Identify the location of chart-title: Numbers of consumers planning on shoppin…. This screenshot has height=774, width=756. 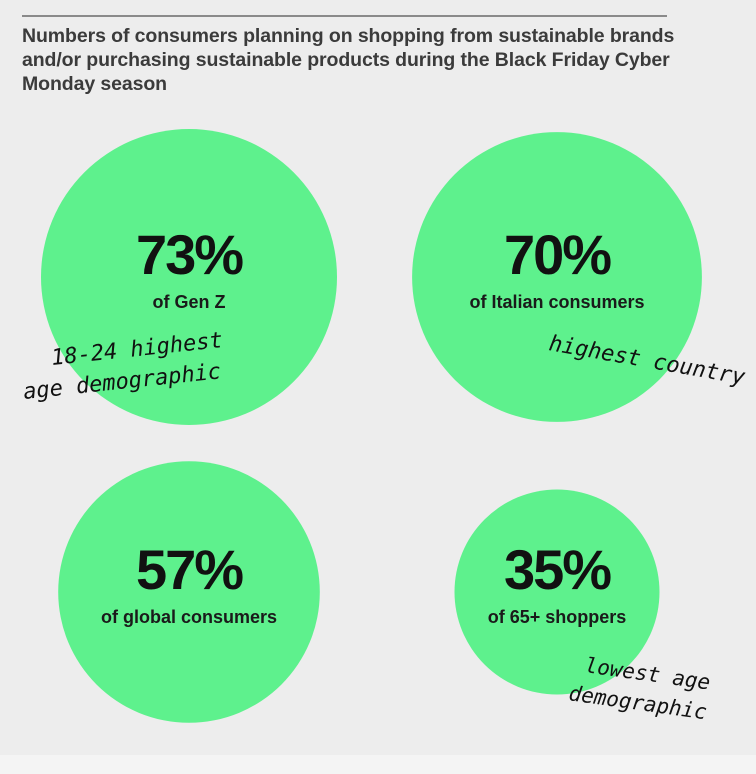
(348, 60).